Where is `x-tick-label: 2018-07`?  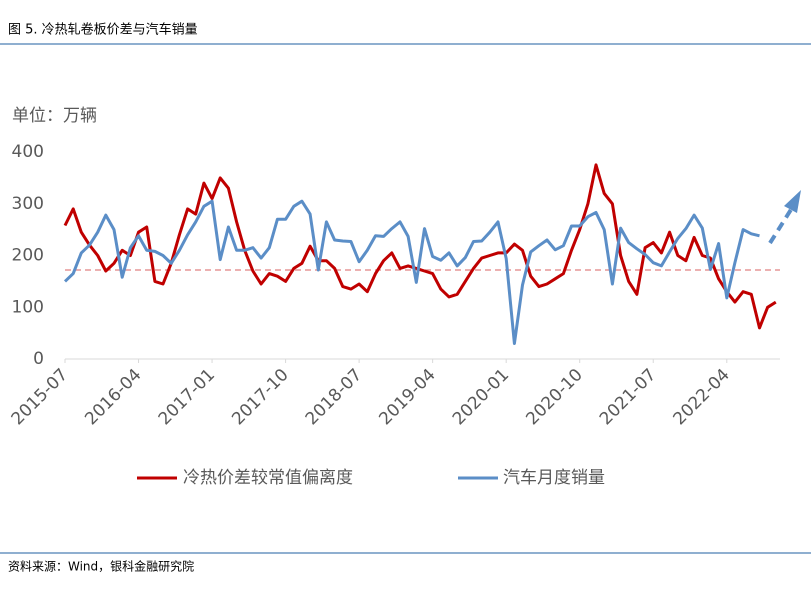 x-tick-label: 2018-07 is located at coordinates (334, 397).